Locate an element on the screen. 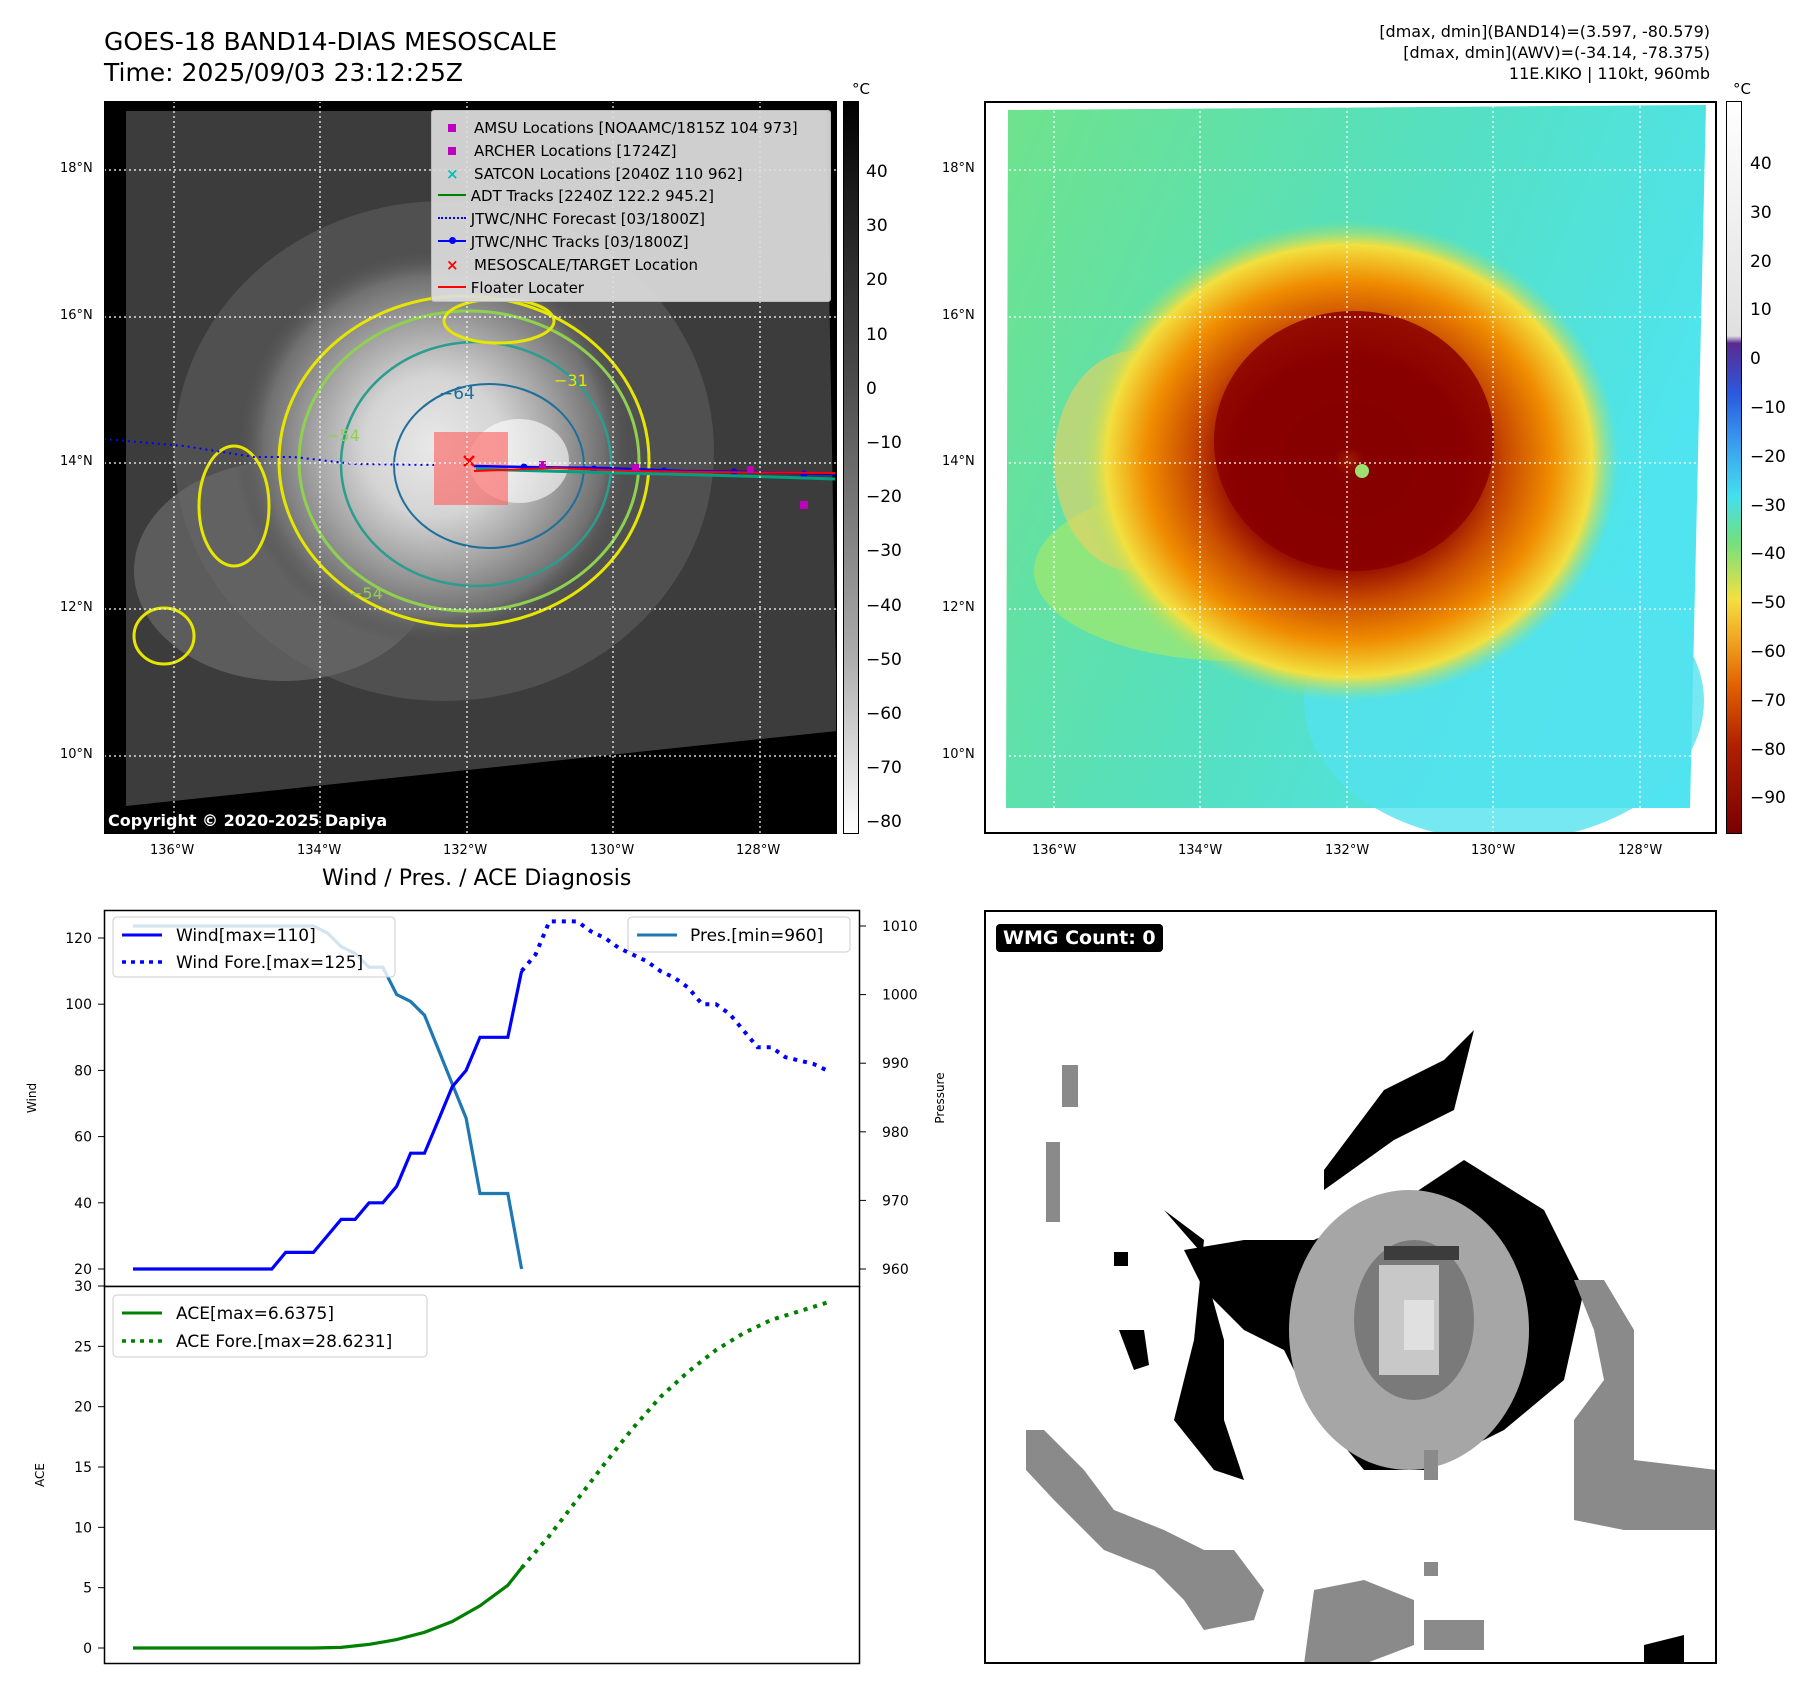  ace-forecast-series is located at coordinates (674, 1435).